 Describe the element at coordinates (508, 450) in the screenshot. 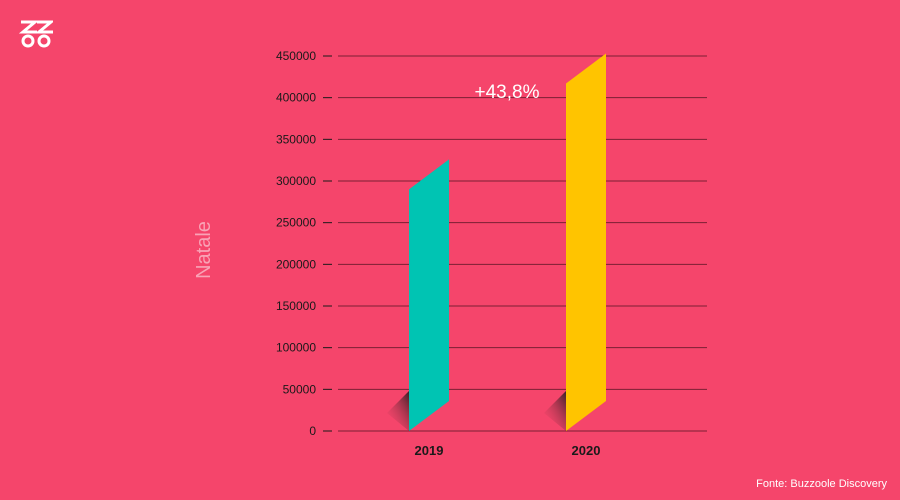

I see `x-axis-labels: 2019 2020` at that location.